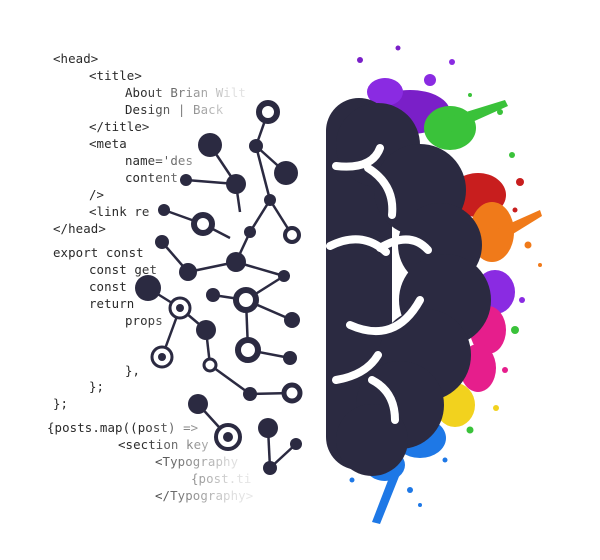  Describe the element at coordinates (79, 228) in the screenshot. I see `code-line: </head>` at that location.